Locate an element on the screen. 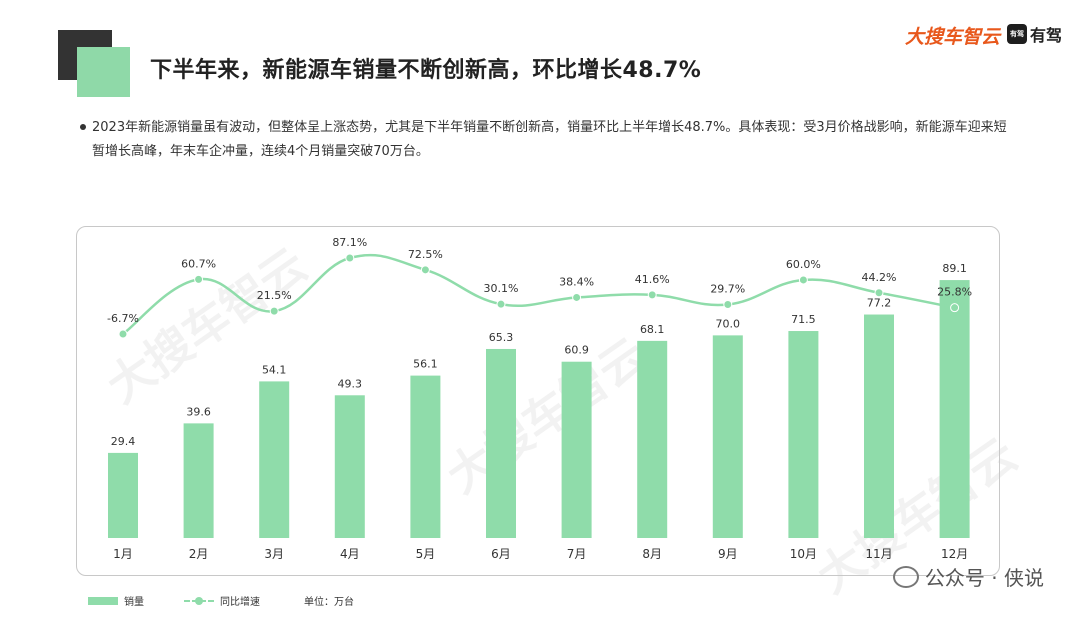  x-tick-label: 12月 is located at coordinates (954, 554).